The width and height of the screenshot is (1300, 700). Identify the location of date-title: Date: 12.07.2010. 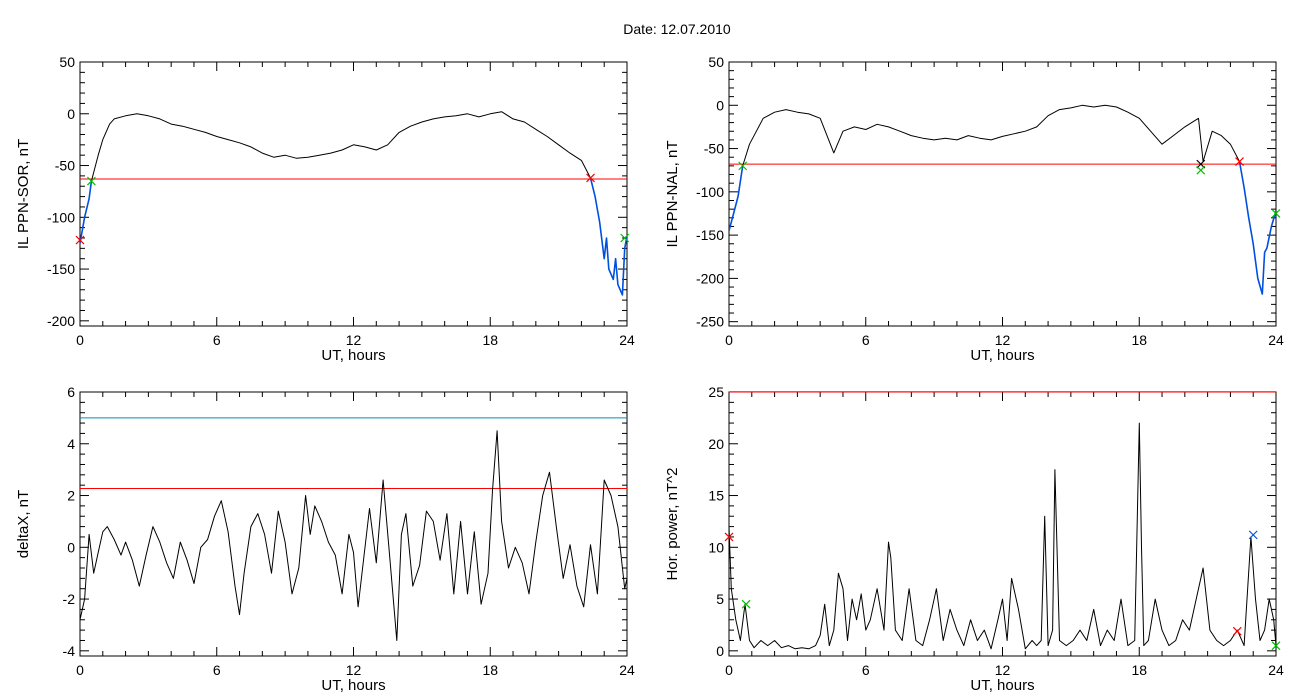
(677, 29).